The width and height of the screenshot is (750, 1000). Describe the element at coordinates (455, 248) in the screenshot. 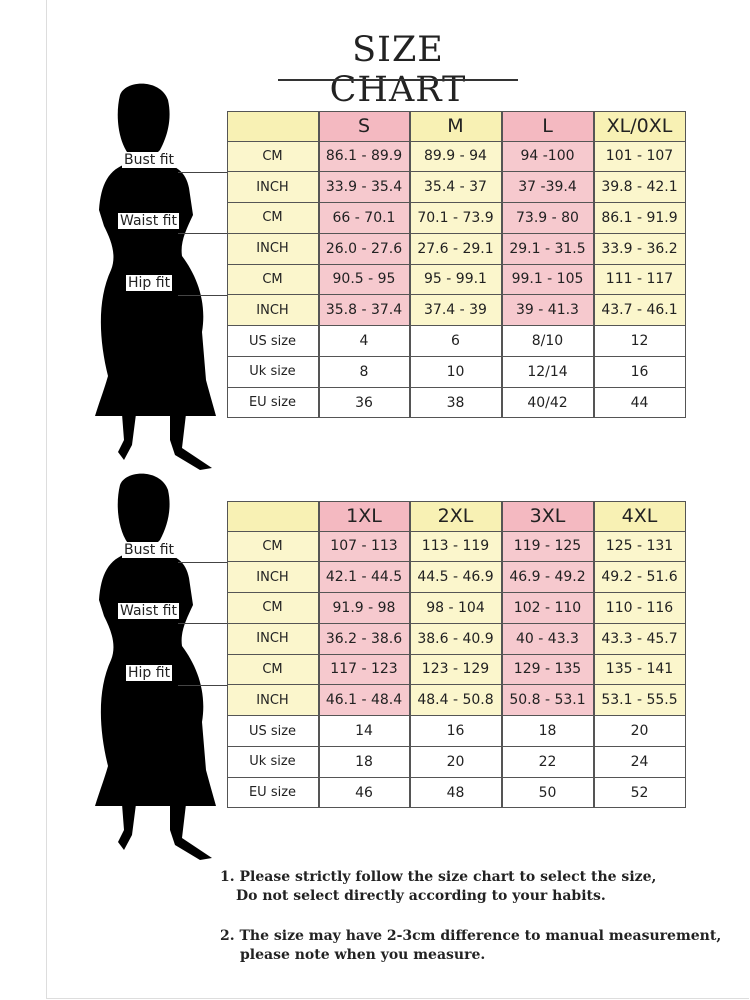

I see `size-cell: 27.6 - 29.1` at that location.